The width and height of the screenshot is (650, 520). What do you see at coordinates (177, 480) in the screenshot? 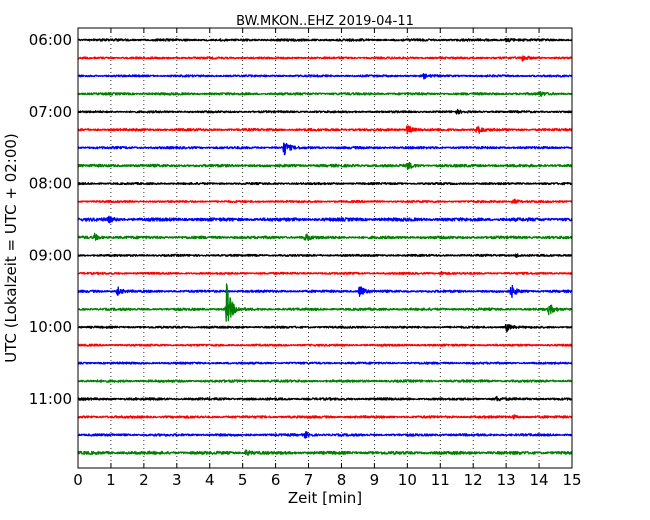
I see `x-tick-label: 3` at bounding box center [177, 480].